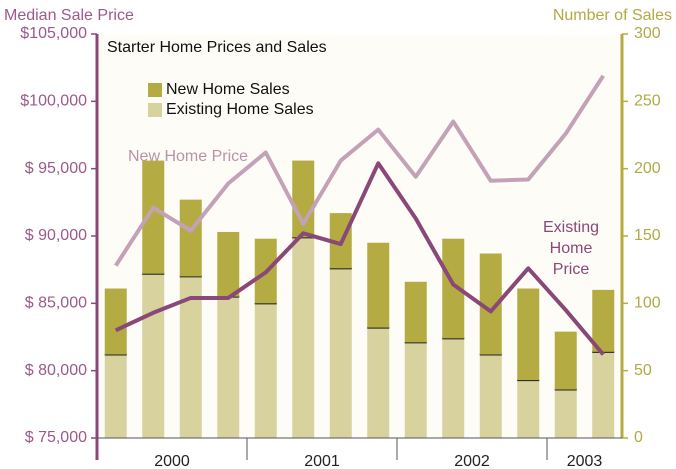 The width and height of the screenshot is (676, 469). Describe the element at coordinates (56, 168) in the screenshot. I see `y-tick-label: $ 95,000` at that location.